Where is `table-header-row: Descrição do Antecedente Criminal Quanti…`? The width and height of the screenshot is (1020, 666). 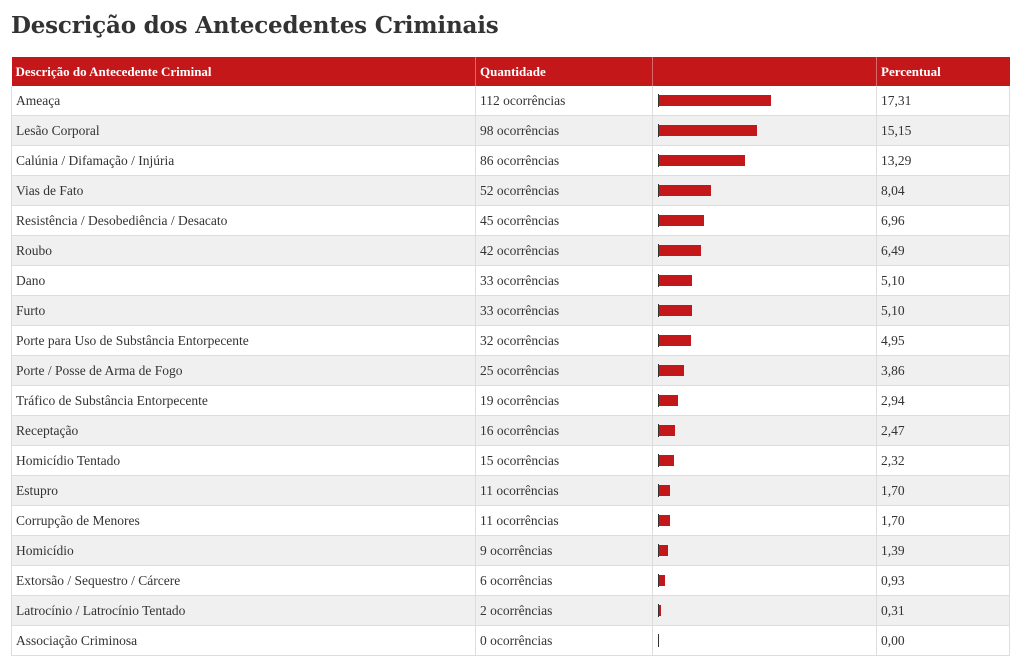
table-header-row: Descrição do Antecedente Criminal Quanti… is located at coordinates (510, 71).